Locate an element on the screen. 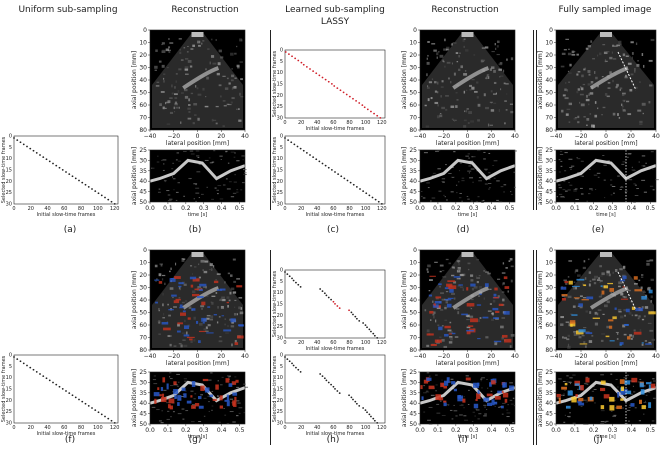 The image size is (670, 452). mmode-x-axis-label-e-mmode: time [s] is located at coordinates (605, 215).